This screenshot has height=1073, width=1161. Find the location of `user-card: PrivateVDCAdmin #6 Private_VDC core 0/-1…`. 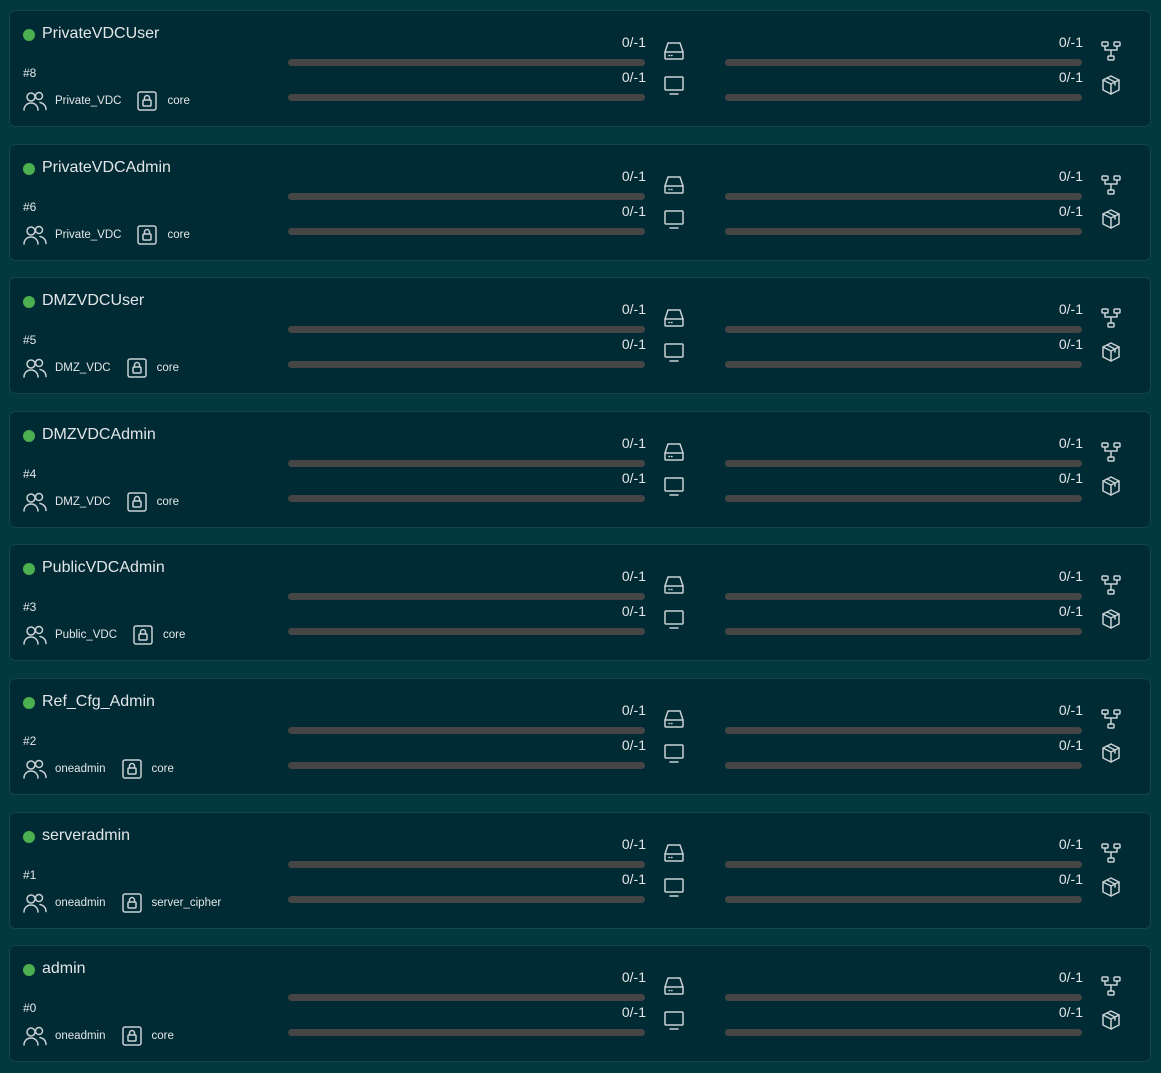

user-card: PrivateVDCAdmin #6 Private_VDC core 0/-1… is located at coordinates (580, 202).